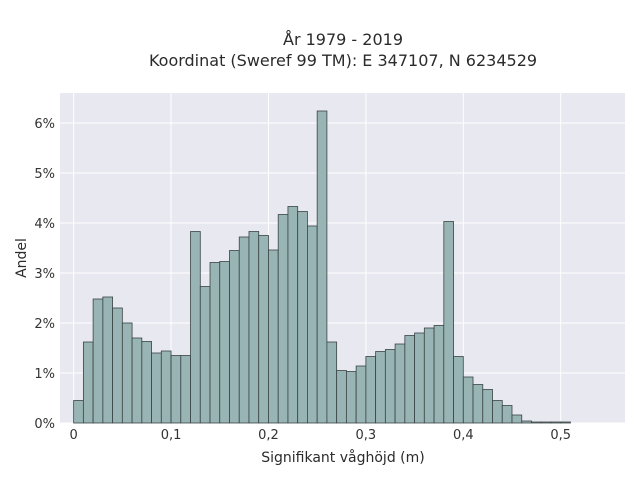 This screenshot has height=480, width=640. I want to click on y-tick-label: 6%, so click(44, 124).